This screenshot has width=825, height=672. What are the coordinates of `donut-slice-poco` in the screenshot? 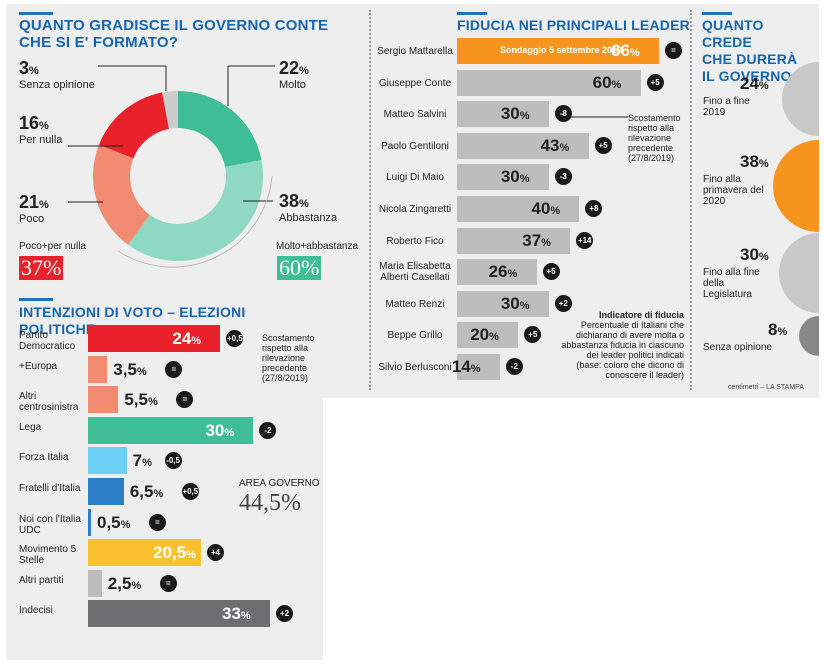 It's located at (121, 194).